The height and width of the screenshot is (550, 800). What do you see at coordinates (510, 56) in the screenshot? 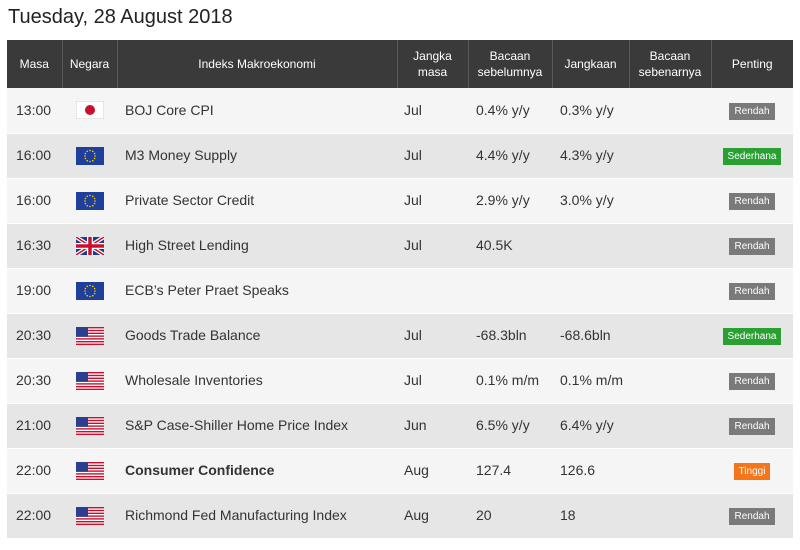
I see `header-previous-line1: Bacaan` at bounding box center [510, 56].